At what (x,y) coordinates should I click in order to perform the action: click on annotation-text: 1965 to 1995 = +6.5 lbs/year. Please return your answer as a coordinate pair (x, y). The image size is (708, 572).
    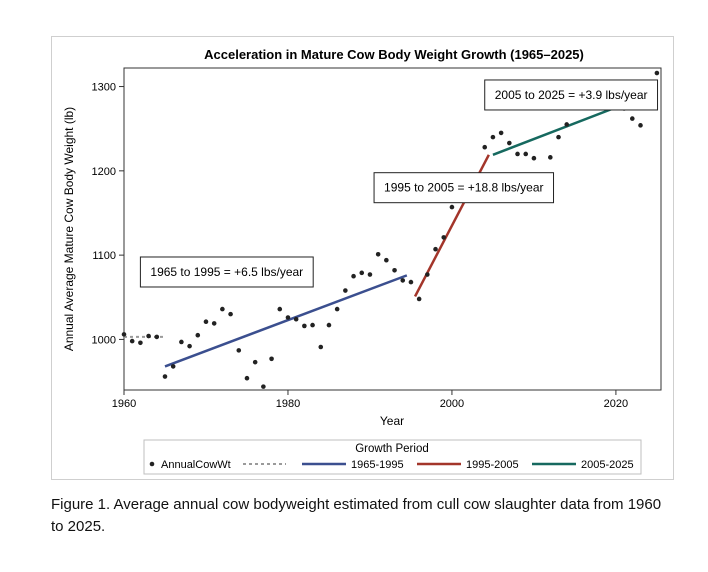
    Looking at the image, I should click on (226, 272).